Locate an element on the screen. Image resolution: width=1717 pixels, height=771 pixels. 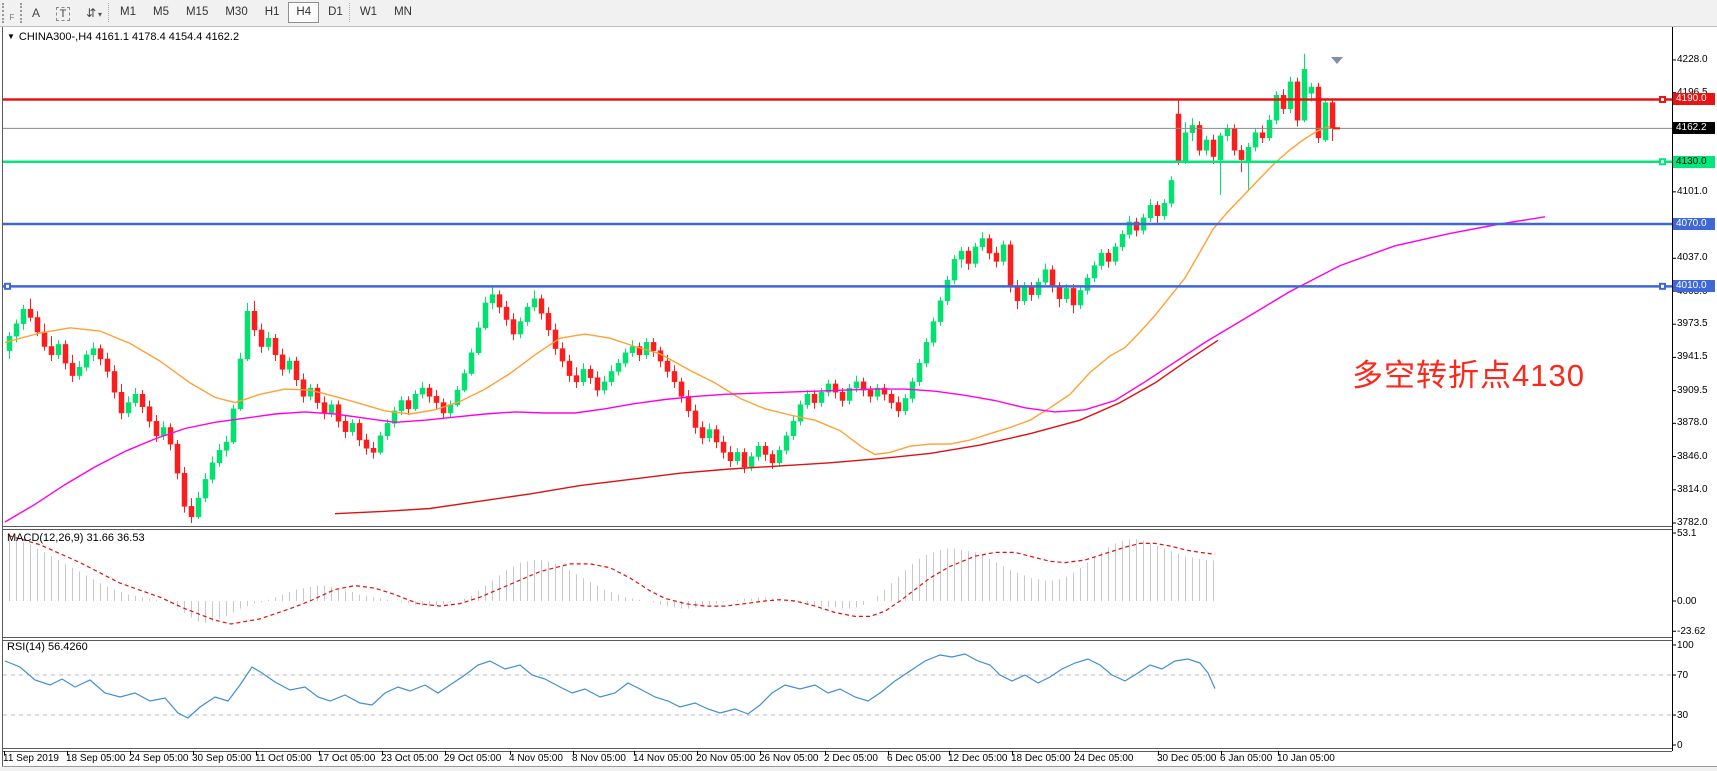
toolbar-grip-icon: F is located at coordinates (12, 13).